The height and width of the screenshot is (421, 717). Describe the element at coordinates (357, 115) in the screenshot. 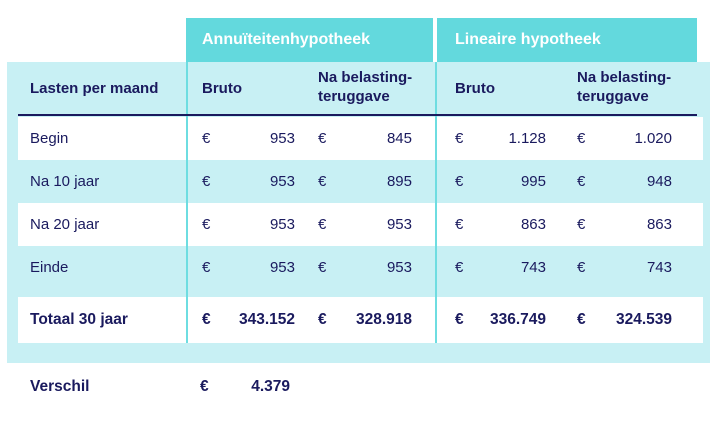

I see `header-underline` at that location.